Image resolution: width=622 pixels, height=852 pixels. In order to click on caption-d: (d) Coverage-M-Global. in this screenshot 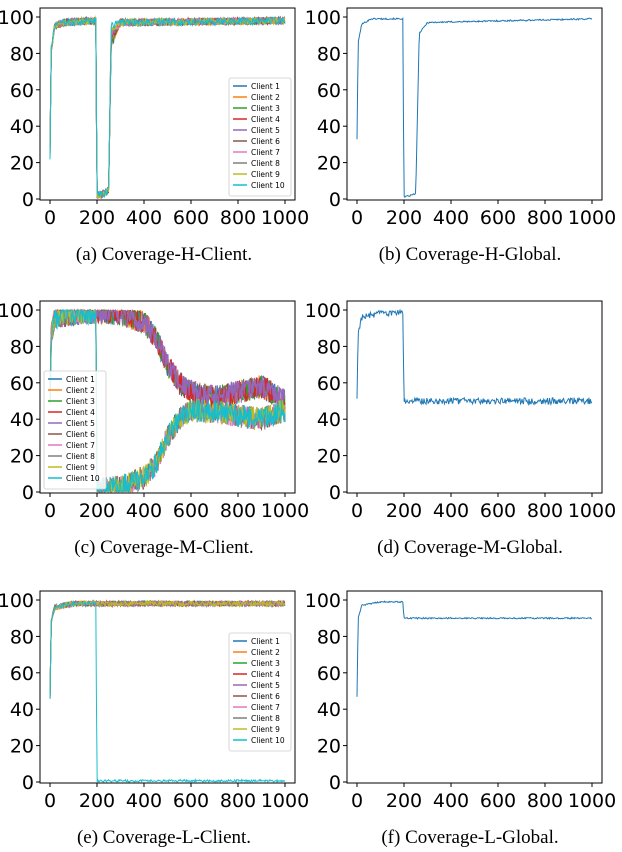, I will do `click(470, 547)`.